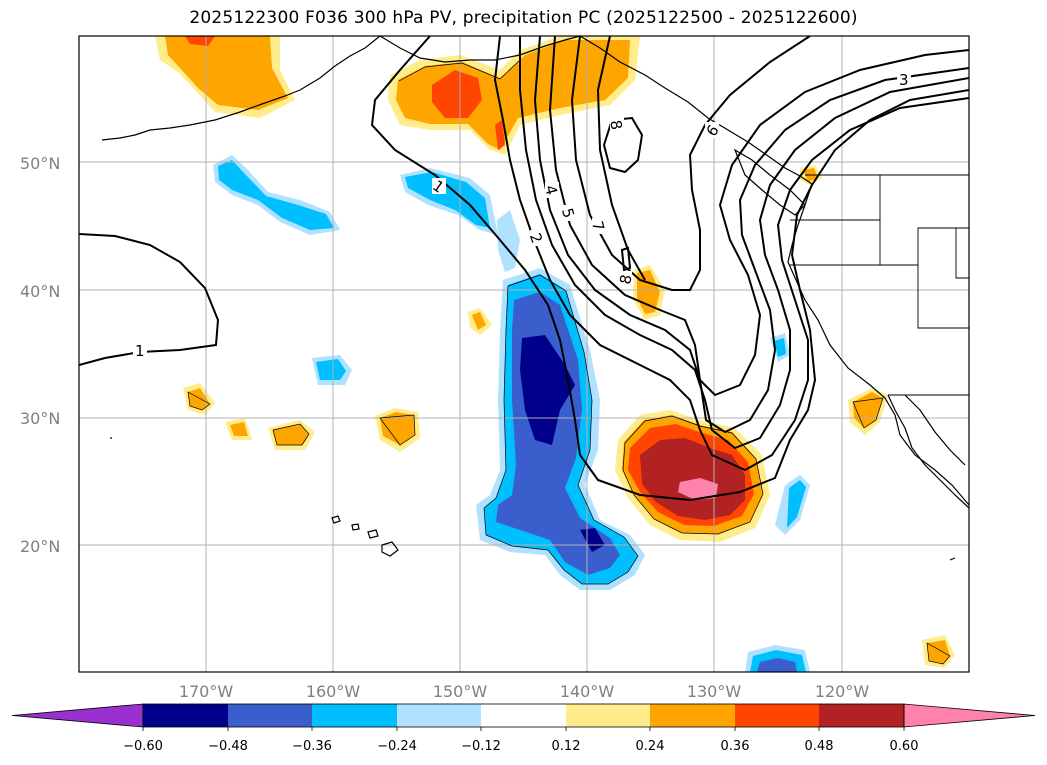 The width and height of the screenshot is (1047, 765). What do you see at coordinates (623, 145) in the screenshot?
I see `pv-contour-8-small` at bounding box center [623, 145].